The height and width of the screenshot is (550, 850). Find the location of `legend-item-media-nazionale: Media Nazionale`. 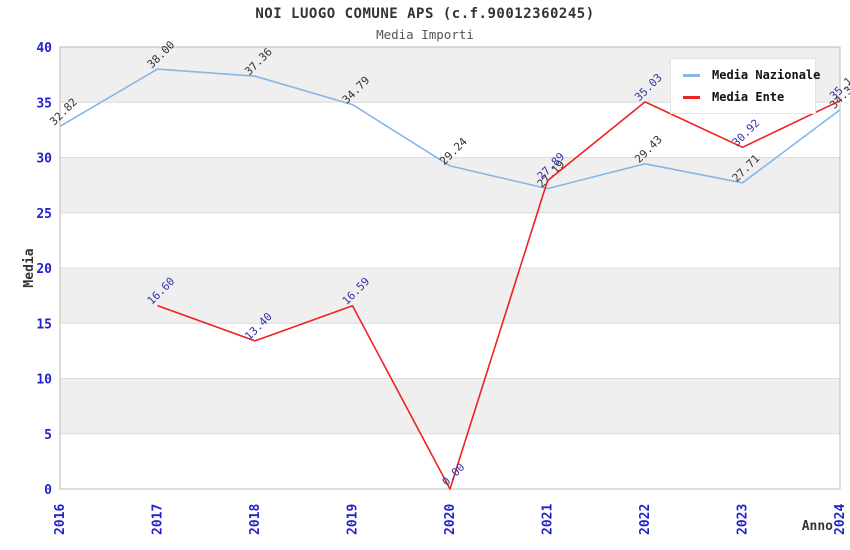

legend-item-media-nazionale: Media Nazionale is located at coordinates (751, 75).